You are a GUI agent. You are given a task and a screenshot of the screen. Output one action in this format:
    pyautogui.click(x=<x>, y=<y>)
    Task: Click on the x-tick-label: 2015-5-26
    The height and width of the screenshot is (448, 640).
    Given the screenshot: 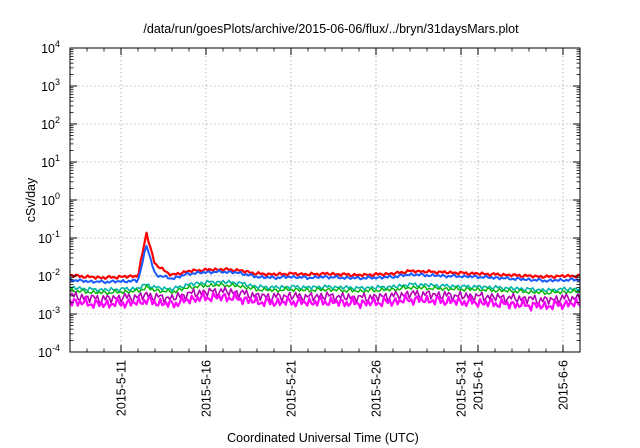 What is the action you would take?
    pyautogui.click(x=377, y=388)
    